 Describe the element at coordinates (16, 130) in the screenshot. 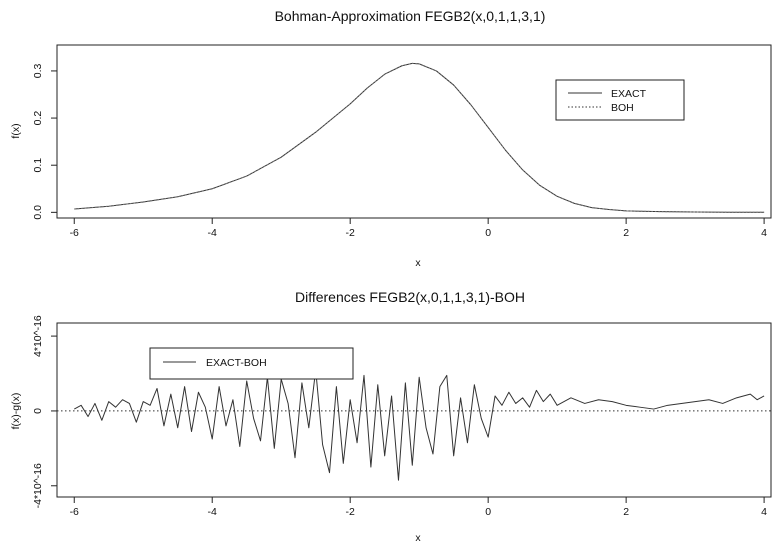

I see `density-plot-ylabel: f(x)` at that location.